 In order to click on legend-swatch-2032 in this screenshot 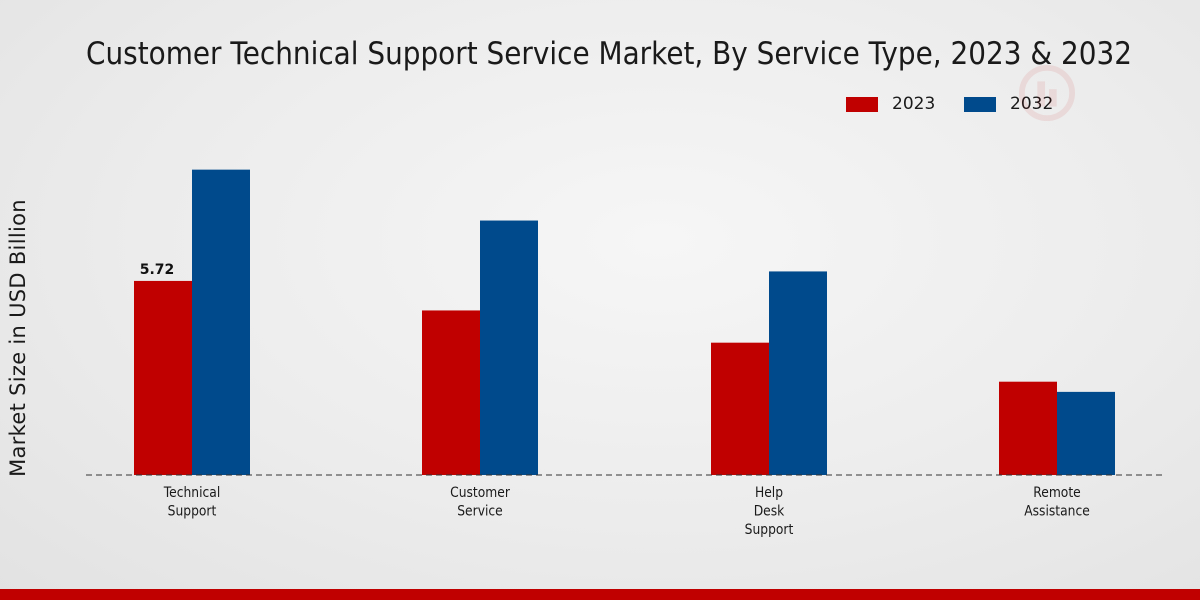, I will do `click(980, 104)`.